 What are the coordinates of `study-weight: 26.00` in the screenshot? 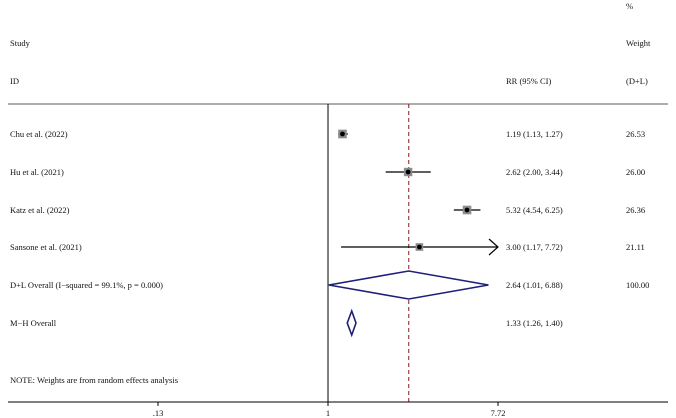 It's located at (635, 172).